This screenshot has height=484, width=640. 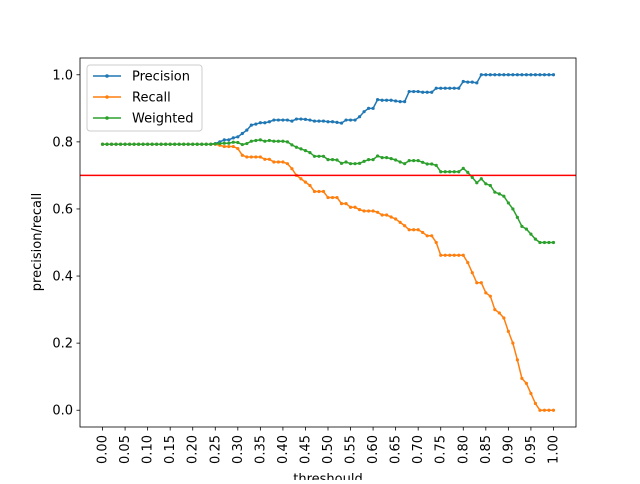 What do you see at coordinates (62, 277) in the screenshot?
I see `y-tick-label: 0.4` at bounding box center [62, 277].